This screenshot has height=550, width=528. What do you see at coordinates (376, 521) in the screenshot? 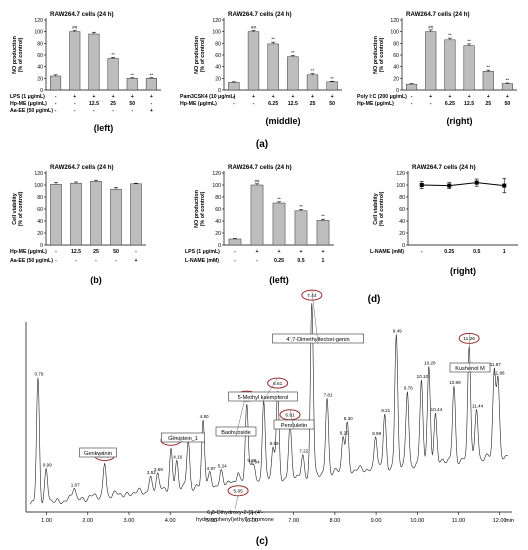
I see `chromatogram-x-tick-label: 9.00` at bounding box center [376, 521].